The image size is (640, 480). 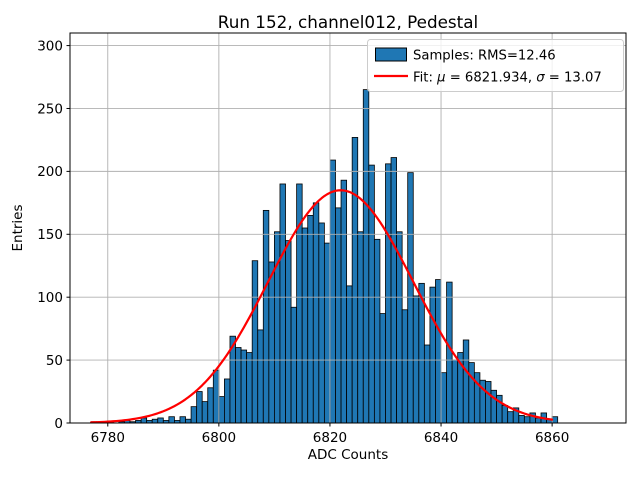 What do you see at coordinates (552, 438) in the screenshot?
I see `x-tick-label: 6860` at bounding box center [552, 438].